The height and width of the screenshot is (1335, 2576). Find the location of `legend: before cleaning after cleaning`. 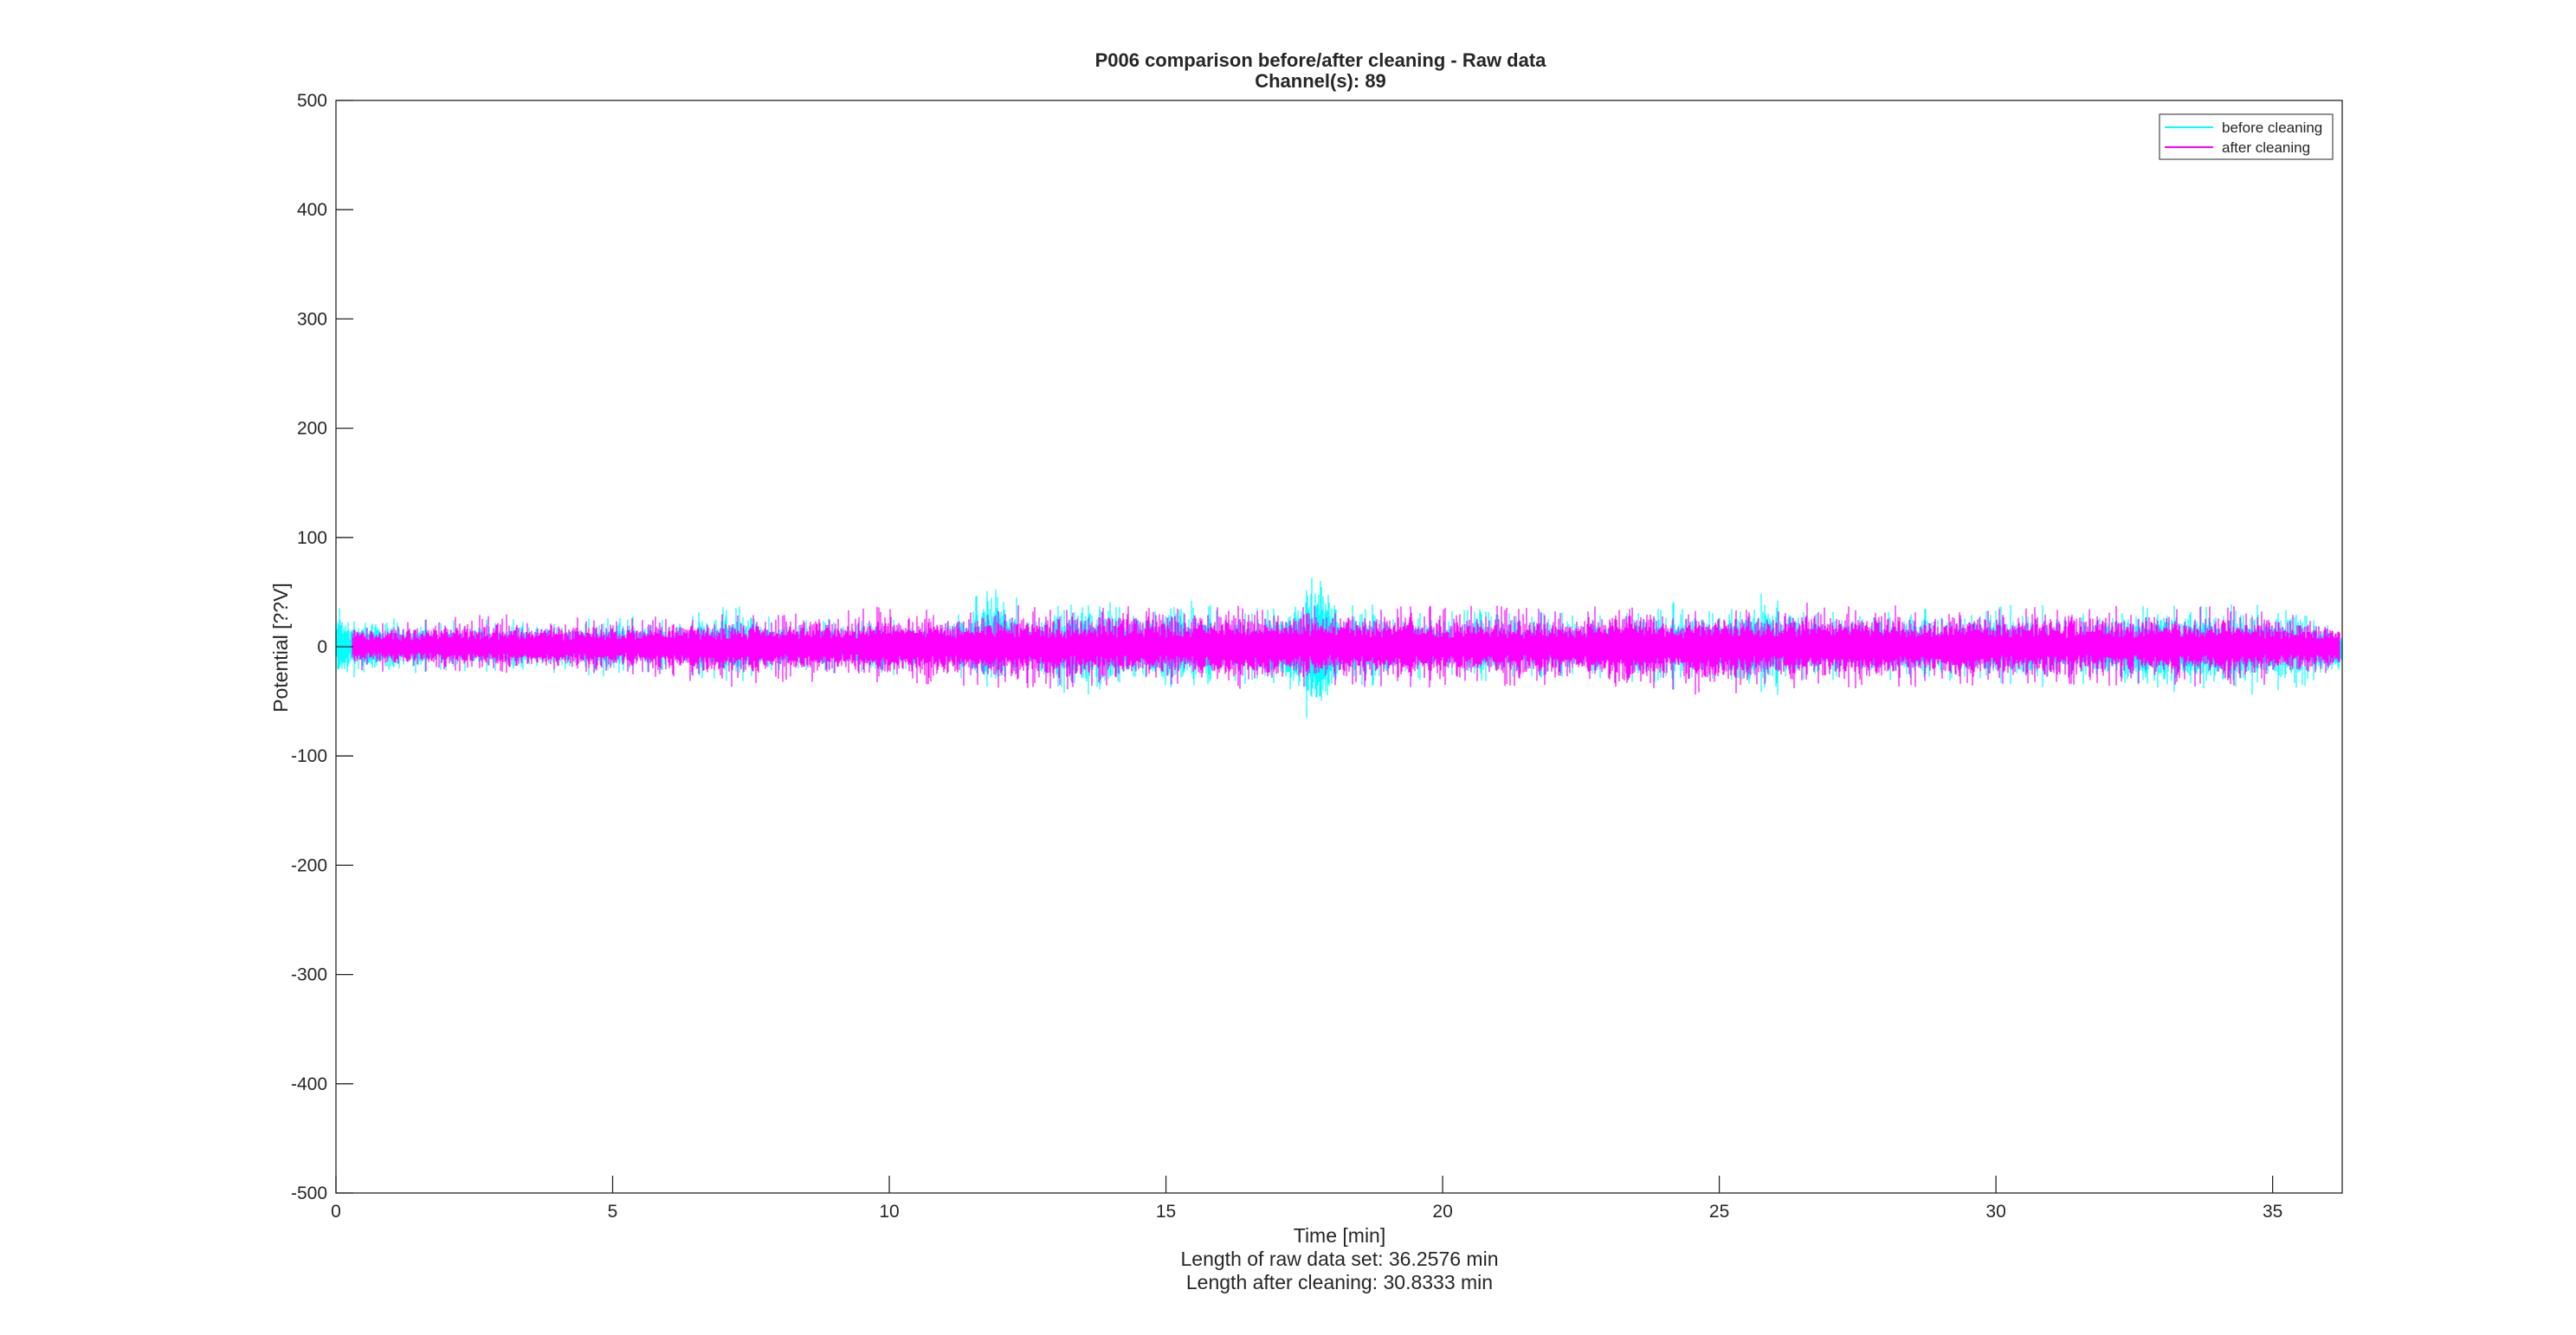

legend: before cleaning after cleaning is located at coordinates (2246, 137).